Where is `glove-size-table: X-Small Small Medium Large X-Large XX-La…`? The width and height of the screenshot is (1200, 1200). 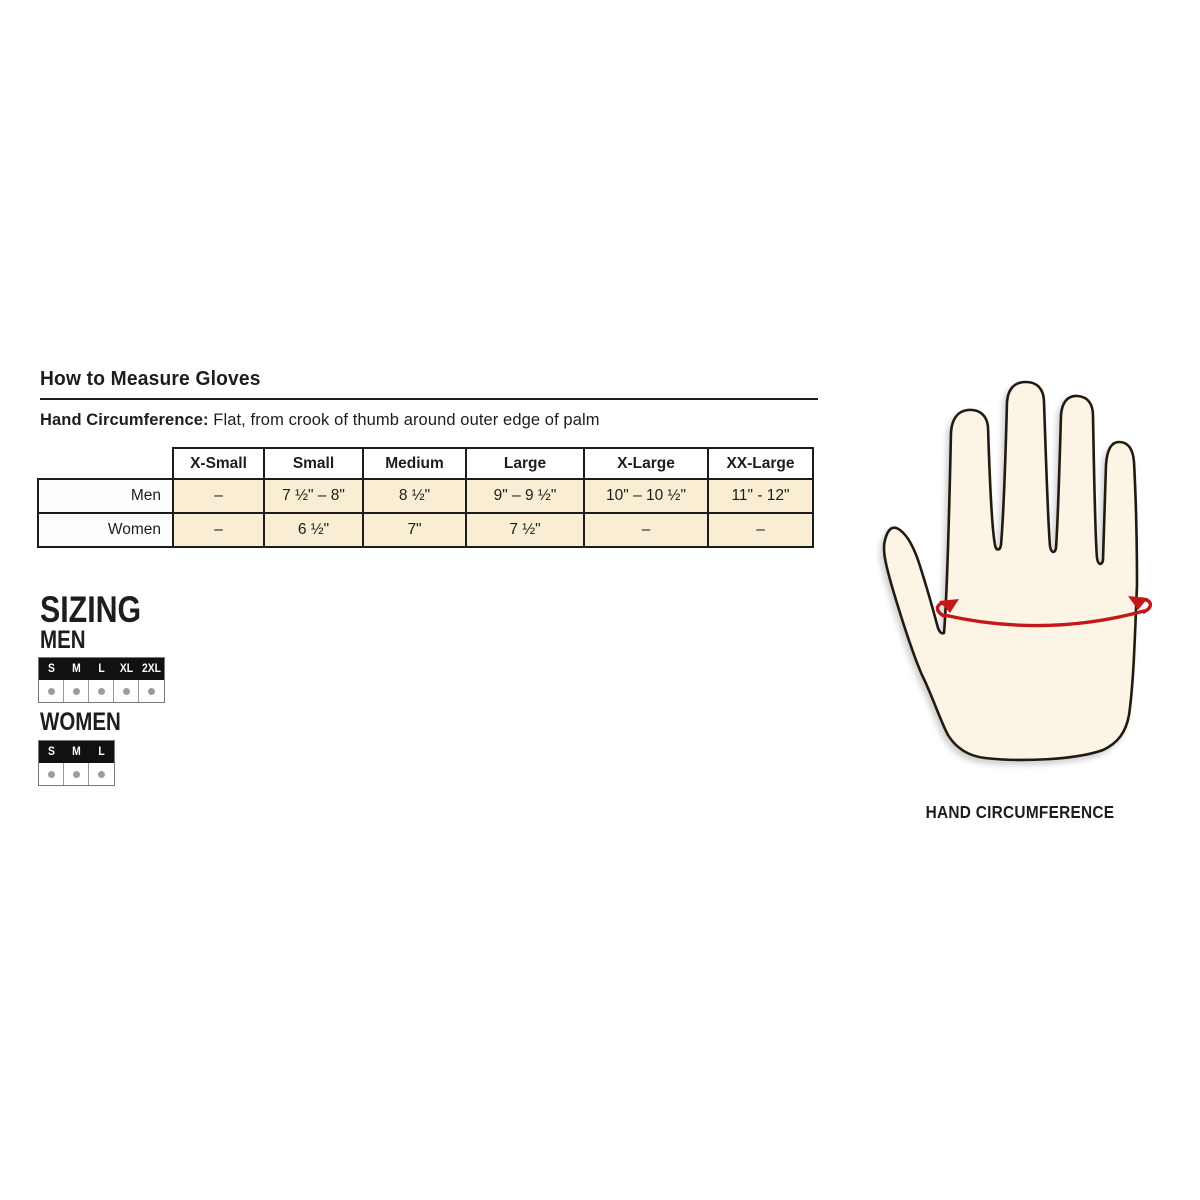
glove-size-table: X-Small Small Medium Large X-Large XX-La… is located at coordinates (425, 497).